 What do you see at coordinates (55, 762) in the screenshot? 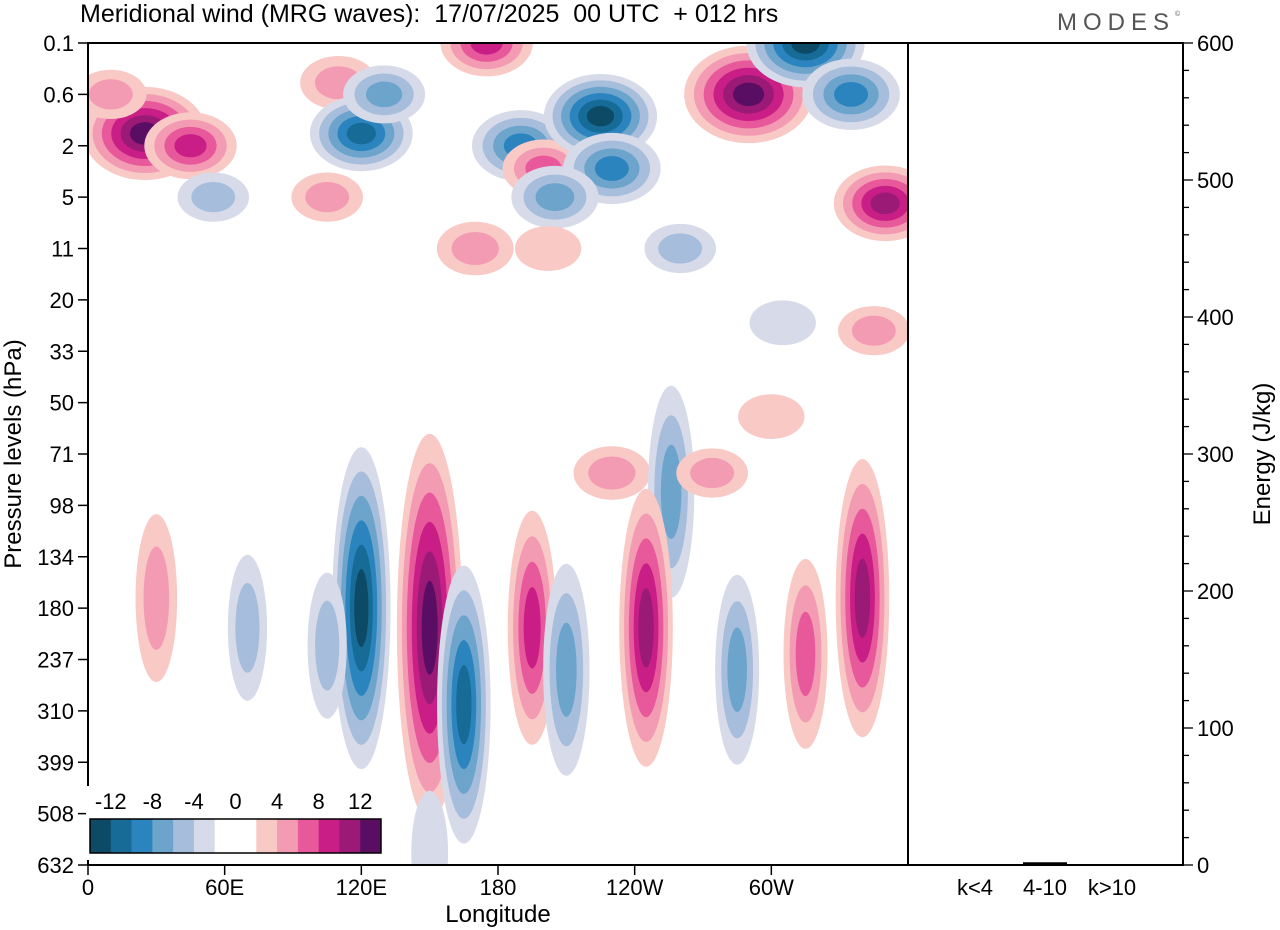
I see `y-tick-label: 399` at bounding box center [55, 762].